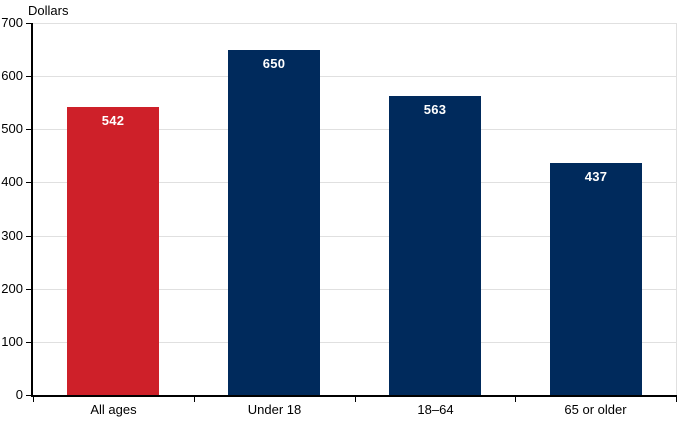 The width and height of the screenshot is (680, 425). I want to click on bar: 650, so click(274, 222).